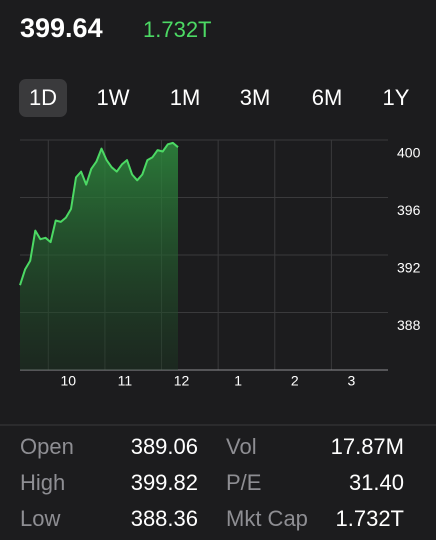  What do you see at coordinates (238, 381) in the screenshot?
I see `x-tick-label: 1` at bounding box center [238, 381].